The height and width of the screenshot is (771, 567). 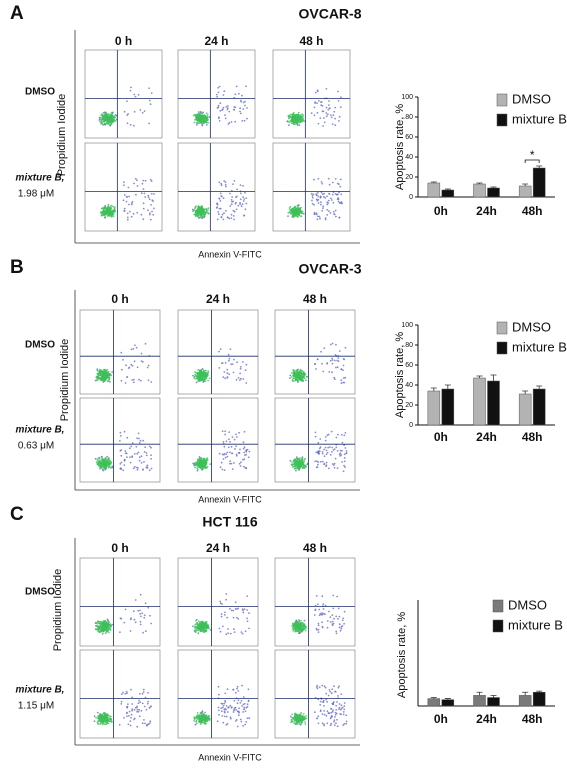 What do you see at coordinates (479, 701) in the screenshot?
I see `bar` at bounding box center [479, 701].